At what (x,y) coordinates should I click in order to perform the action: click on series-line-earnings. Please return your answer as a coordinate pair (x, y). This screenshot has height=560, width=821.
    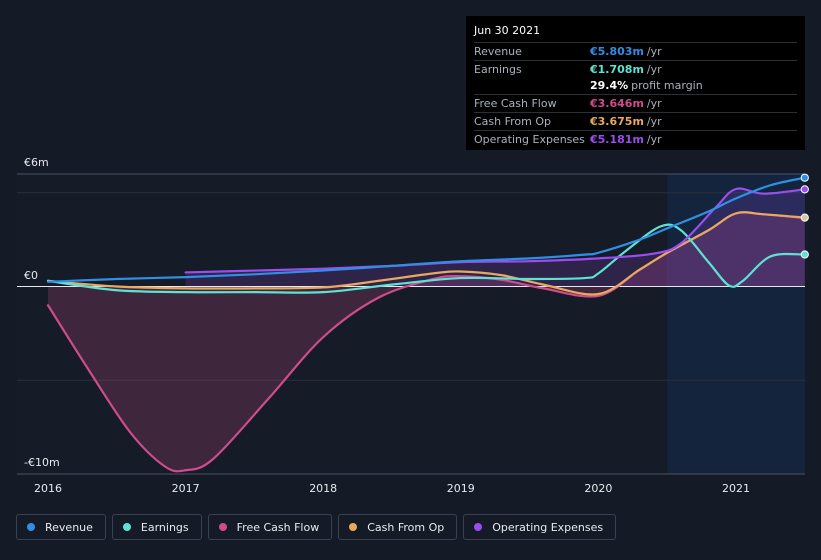
    Looking at the image, I should click on (426, 258).